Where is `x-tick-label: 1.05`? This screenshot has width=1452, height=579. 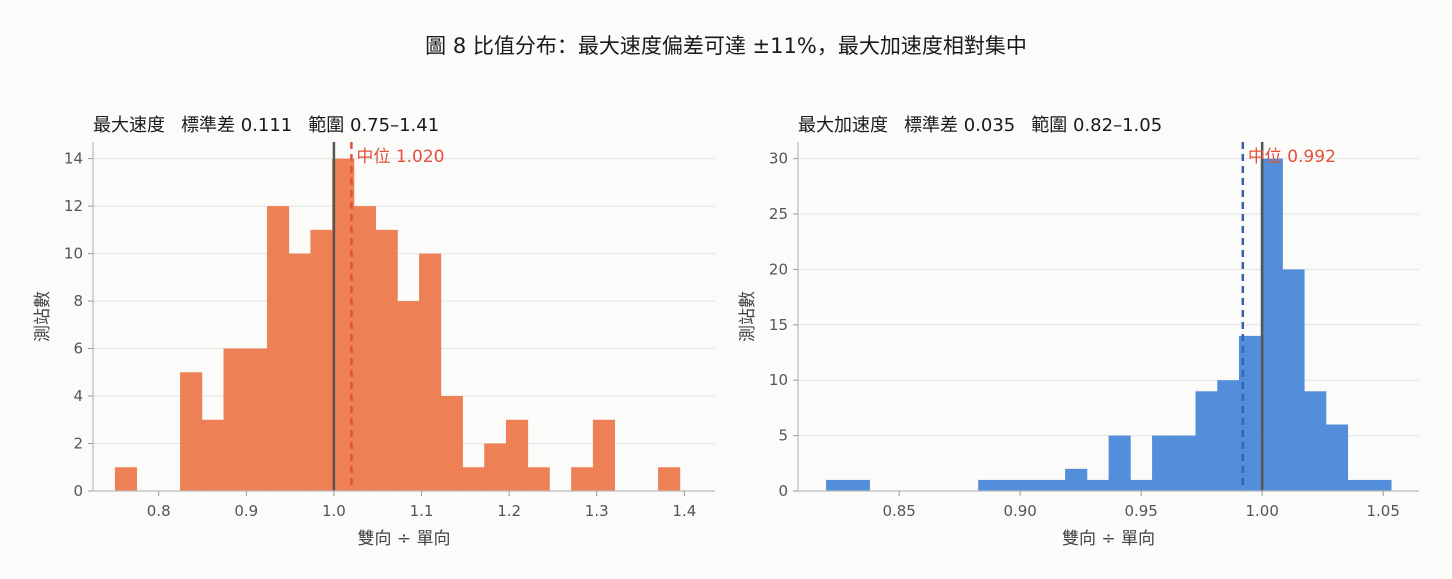
x-tick-label: 1.05 is located at coordinates (1382, 511).